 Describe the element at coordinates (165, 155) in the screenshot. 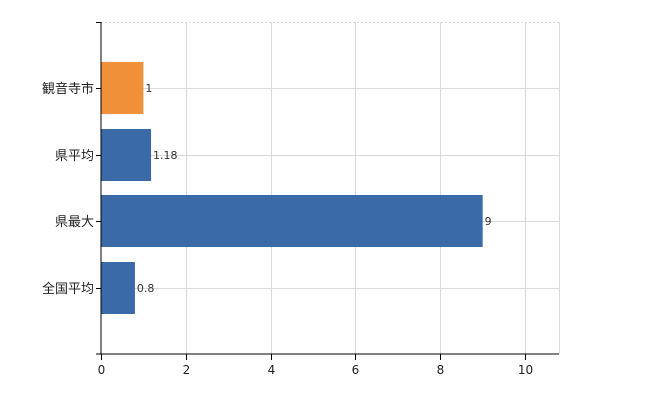

I see `data-label-1: 1.18` at that location.